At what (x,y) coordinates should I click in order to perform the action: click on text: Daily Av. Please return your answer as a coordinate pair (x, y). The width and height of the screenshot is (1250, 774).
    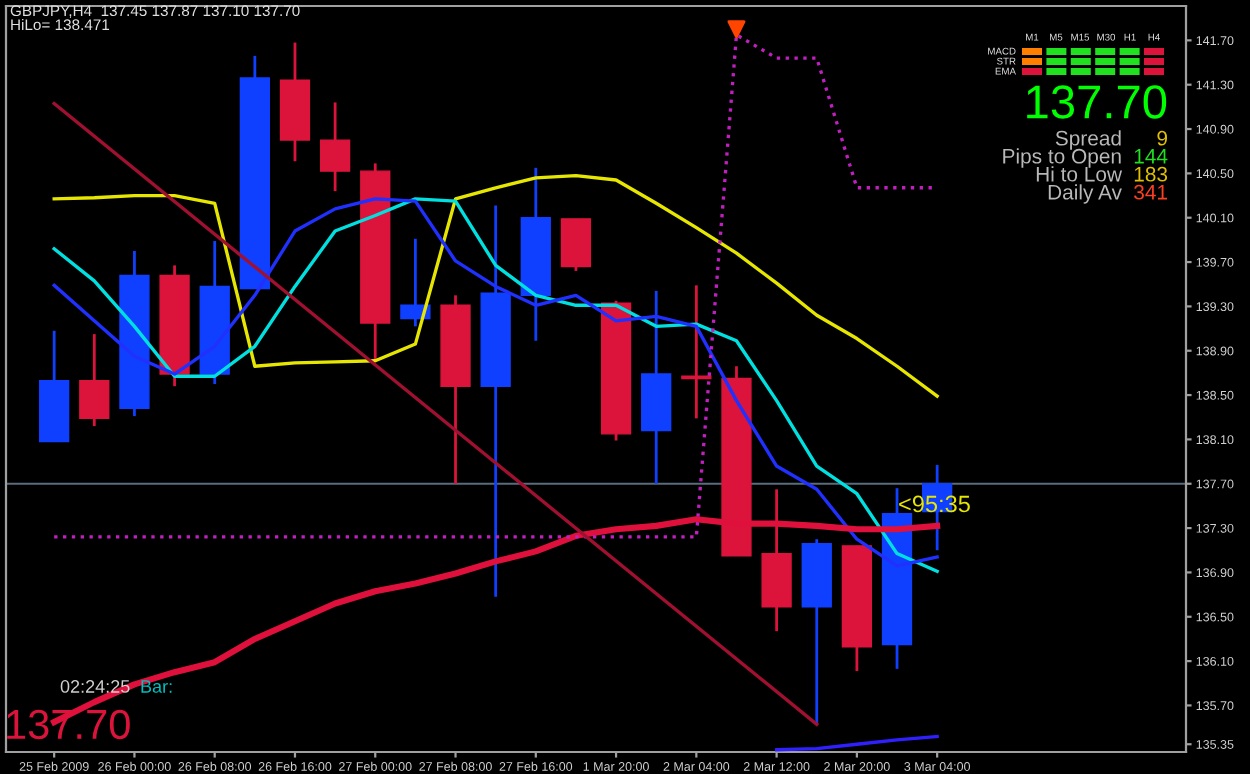
    Looking at the image, I should click on (1085, 194).